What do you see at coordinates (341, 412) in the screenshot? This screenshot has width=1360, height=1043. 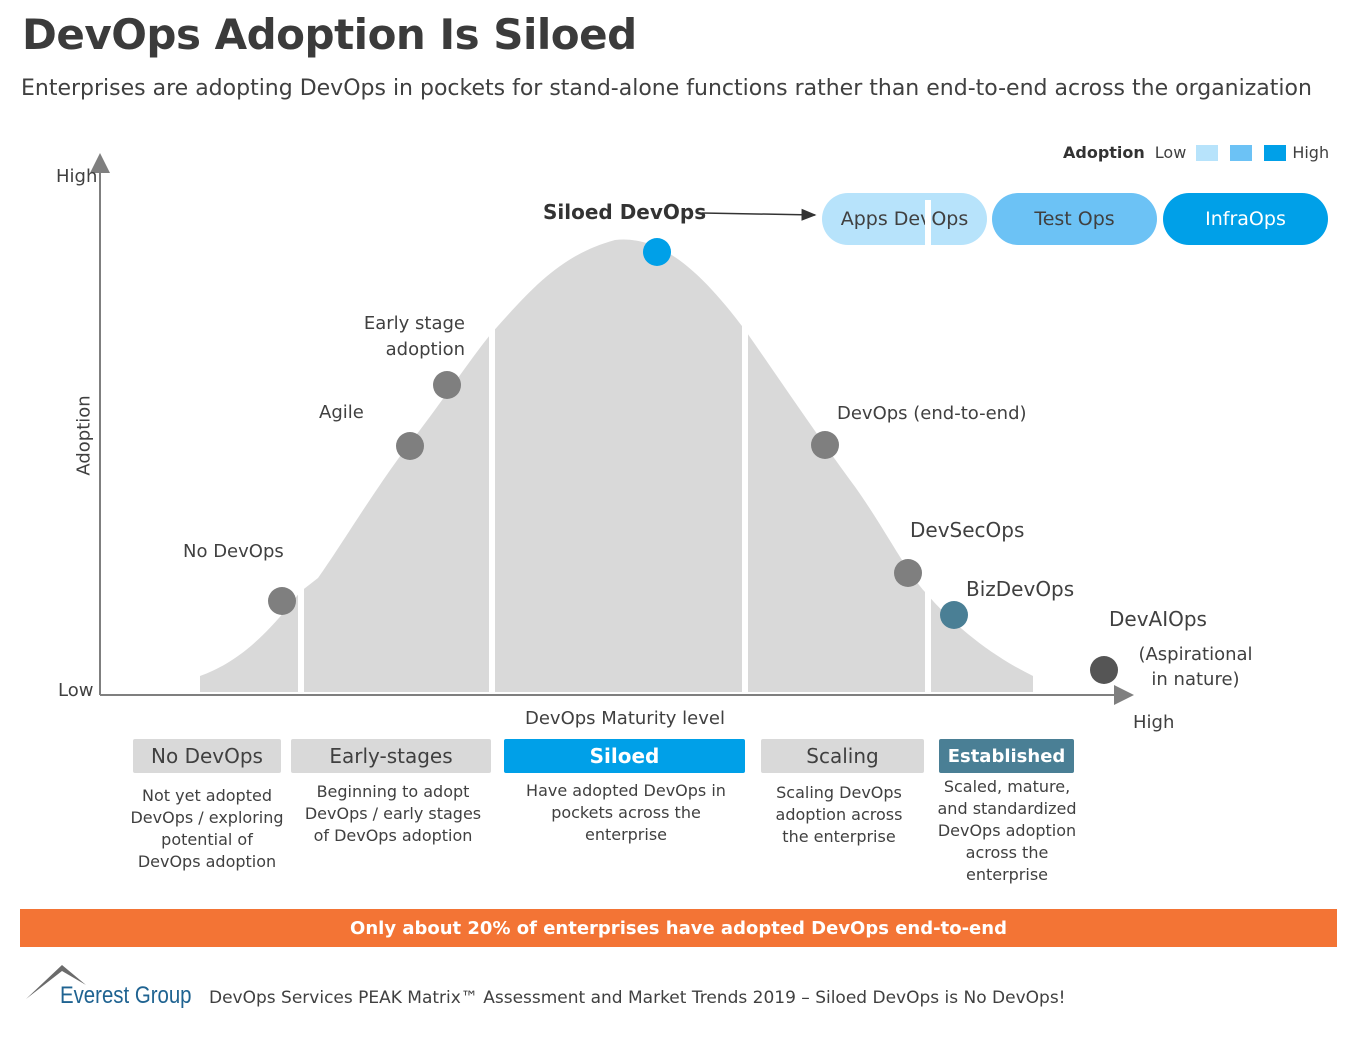 I see `label-agile: Agile` at bounding box center [341, 412].